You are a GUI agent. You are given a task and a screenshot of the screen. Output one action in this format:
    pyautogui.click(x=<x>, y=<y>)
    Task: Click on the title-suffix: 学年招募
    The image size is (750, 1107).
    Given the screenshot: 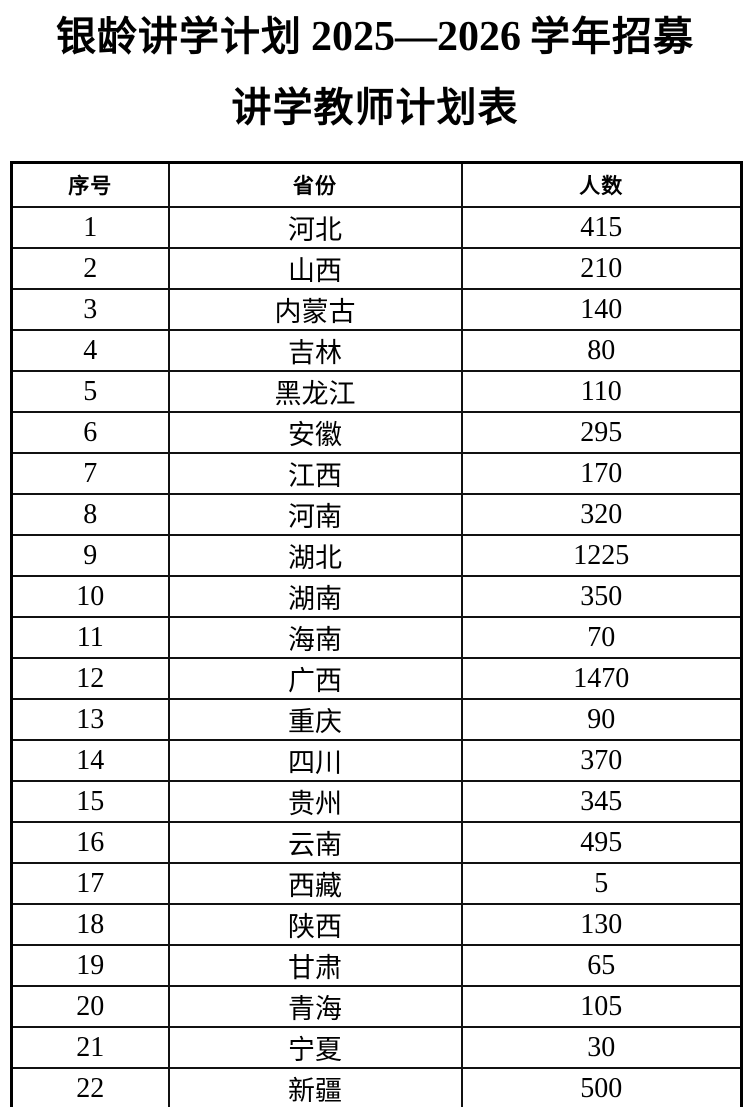 What is the action you would take?
    pyautogui.click(x=612, y=37)
    